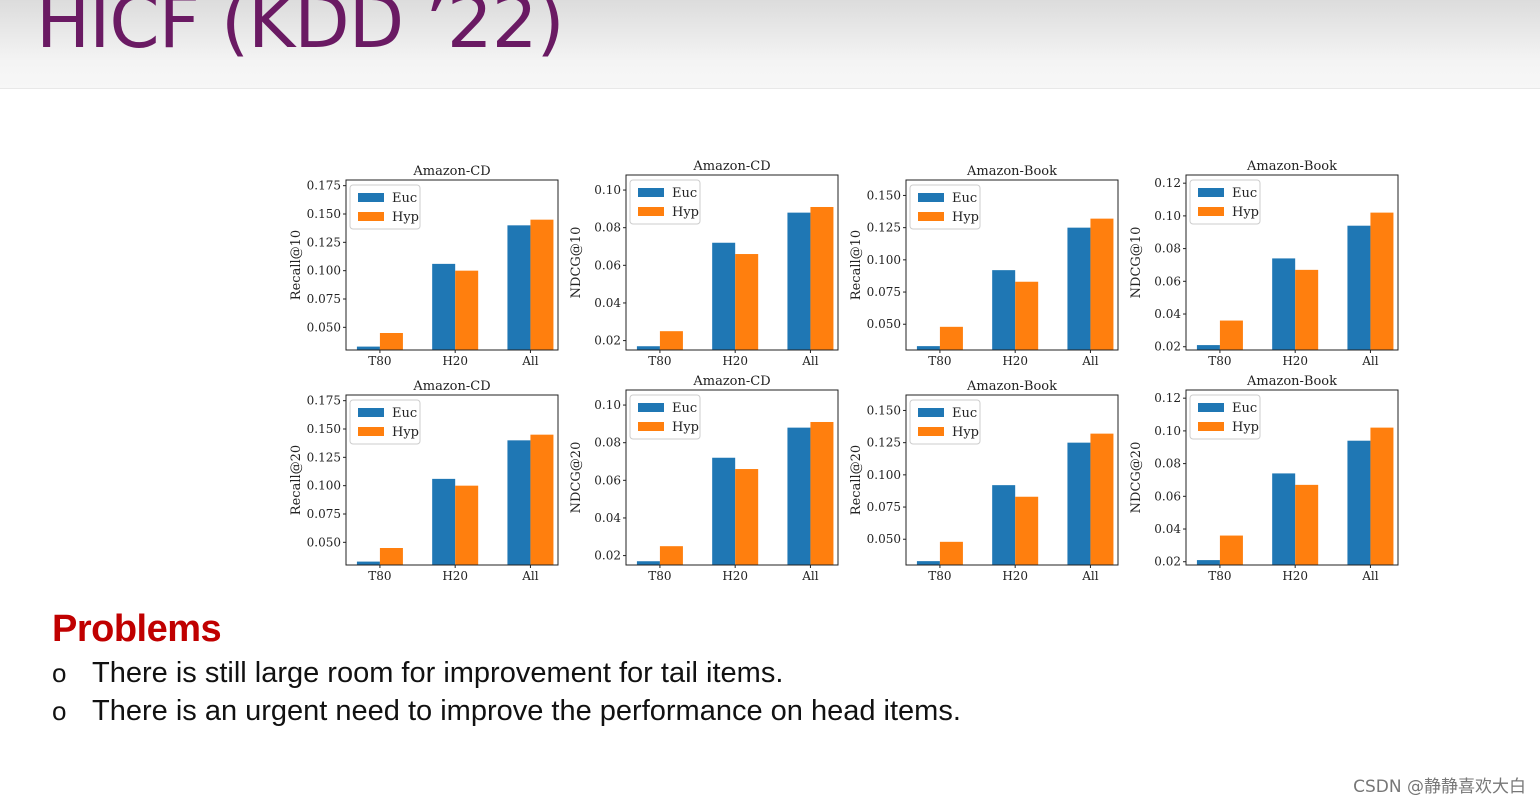 This screenshot has width=1540, height=805. What do you see at coordinates (1439, 787) in the screenshot?
I see `watermark: CSDN @静静喜欢大白` at bounding box center [1439, 787].